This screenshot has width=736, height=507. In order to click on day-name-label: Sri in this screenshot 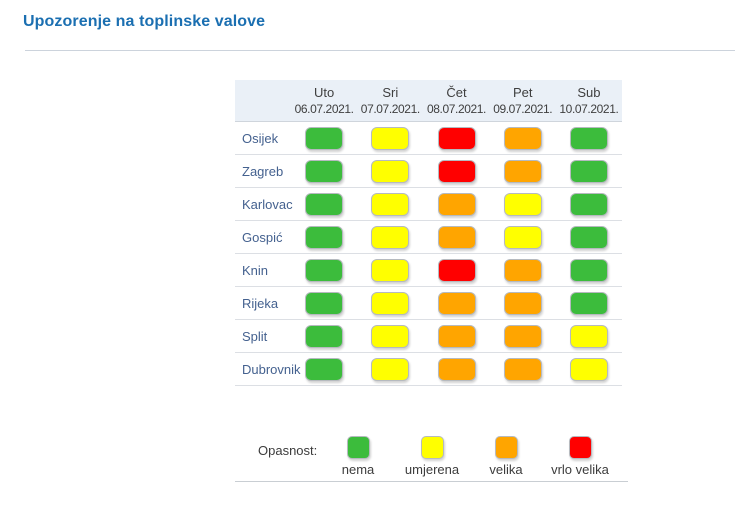, I will do `click(390, 92)`.